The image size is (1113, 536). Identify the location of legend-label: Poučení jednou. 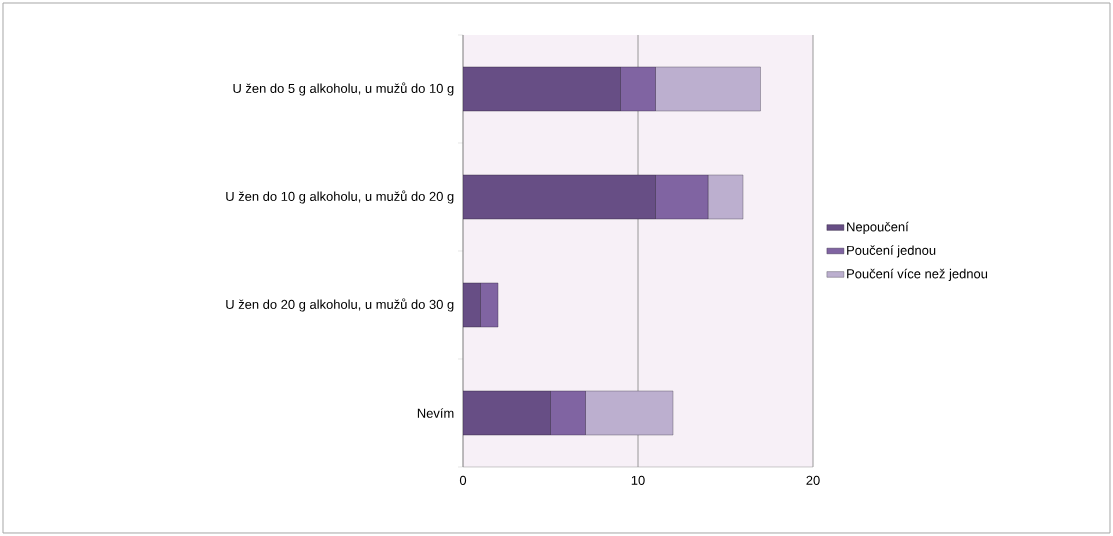
(891, 251).